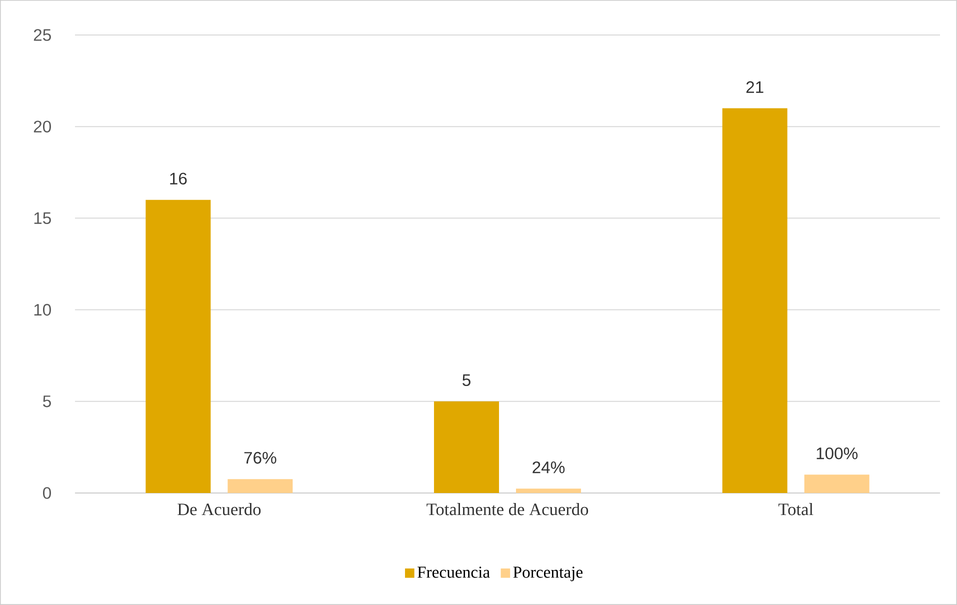 The height and width of the screenshot is (605, 957). What do you see at coordinates (219, 509) in the screenshot?
I see `x-tick-label: De Acuerdo` at bounding box center [219, 509].